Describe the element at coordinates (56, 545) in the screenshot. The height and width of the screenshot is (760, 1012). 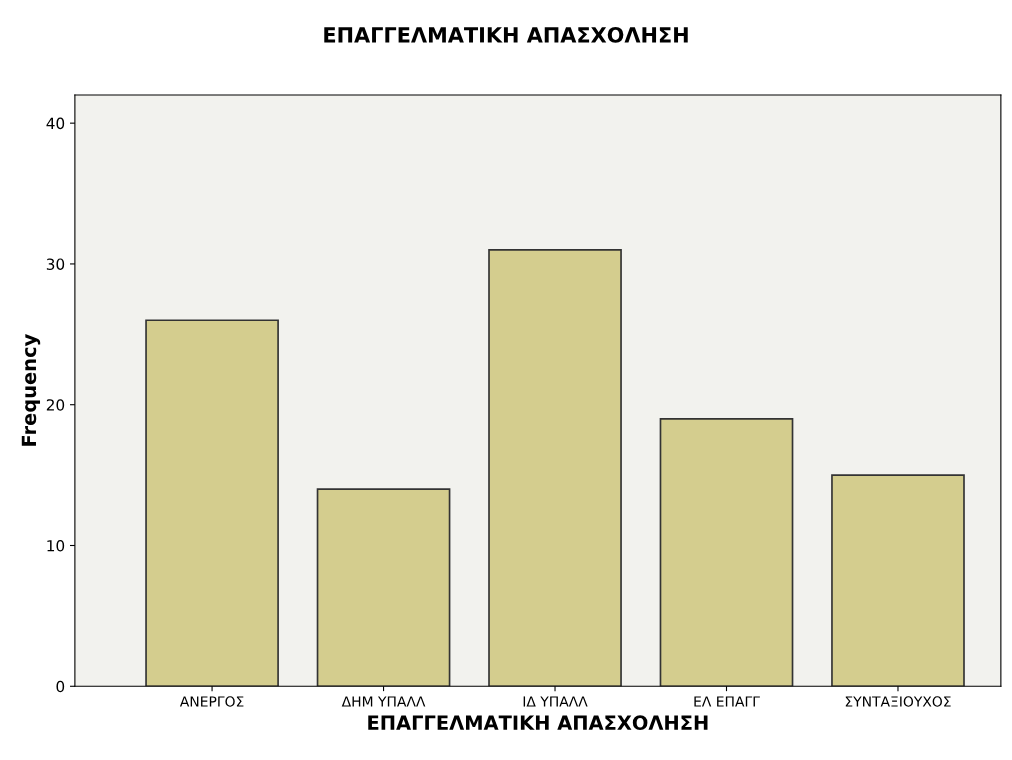
I see `y-tick-label: 10` at that location.